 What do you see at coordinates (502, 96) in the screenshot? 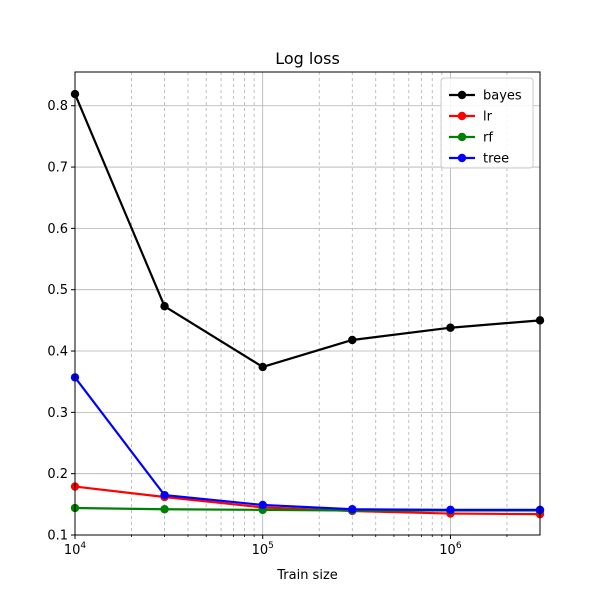
I see `legend-label-bayes: bayes` at bounding box center [502, 96].